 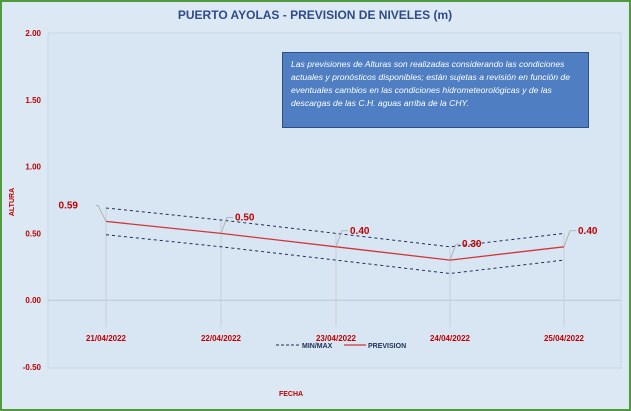 What do you see at coordinates (291, 394) in the screenshot?
I see `x-axis-label: FECHA` at bounding box center [291, 394].